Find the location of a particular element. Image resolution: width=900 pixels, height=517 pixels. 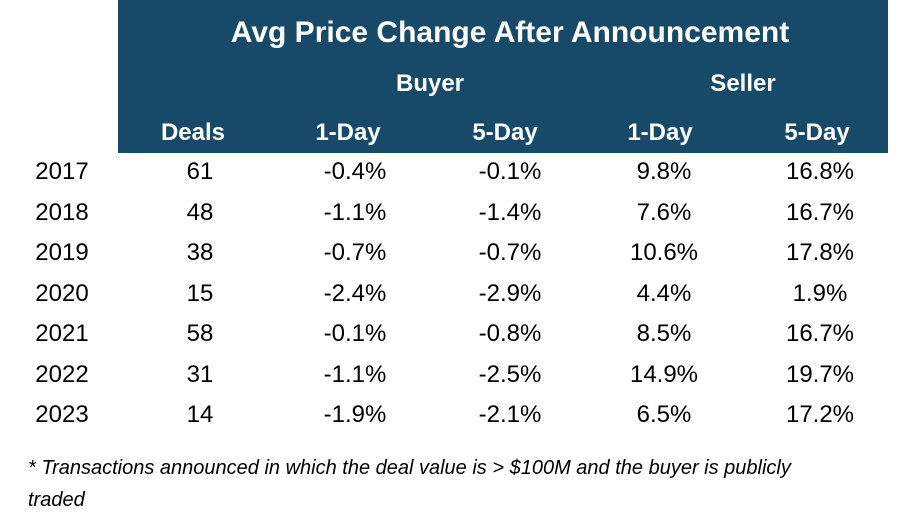

cell: 1.9% is located at coordinates (820, 293).